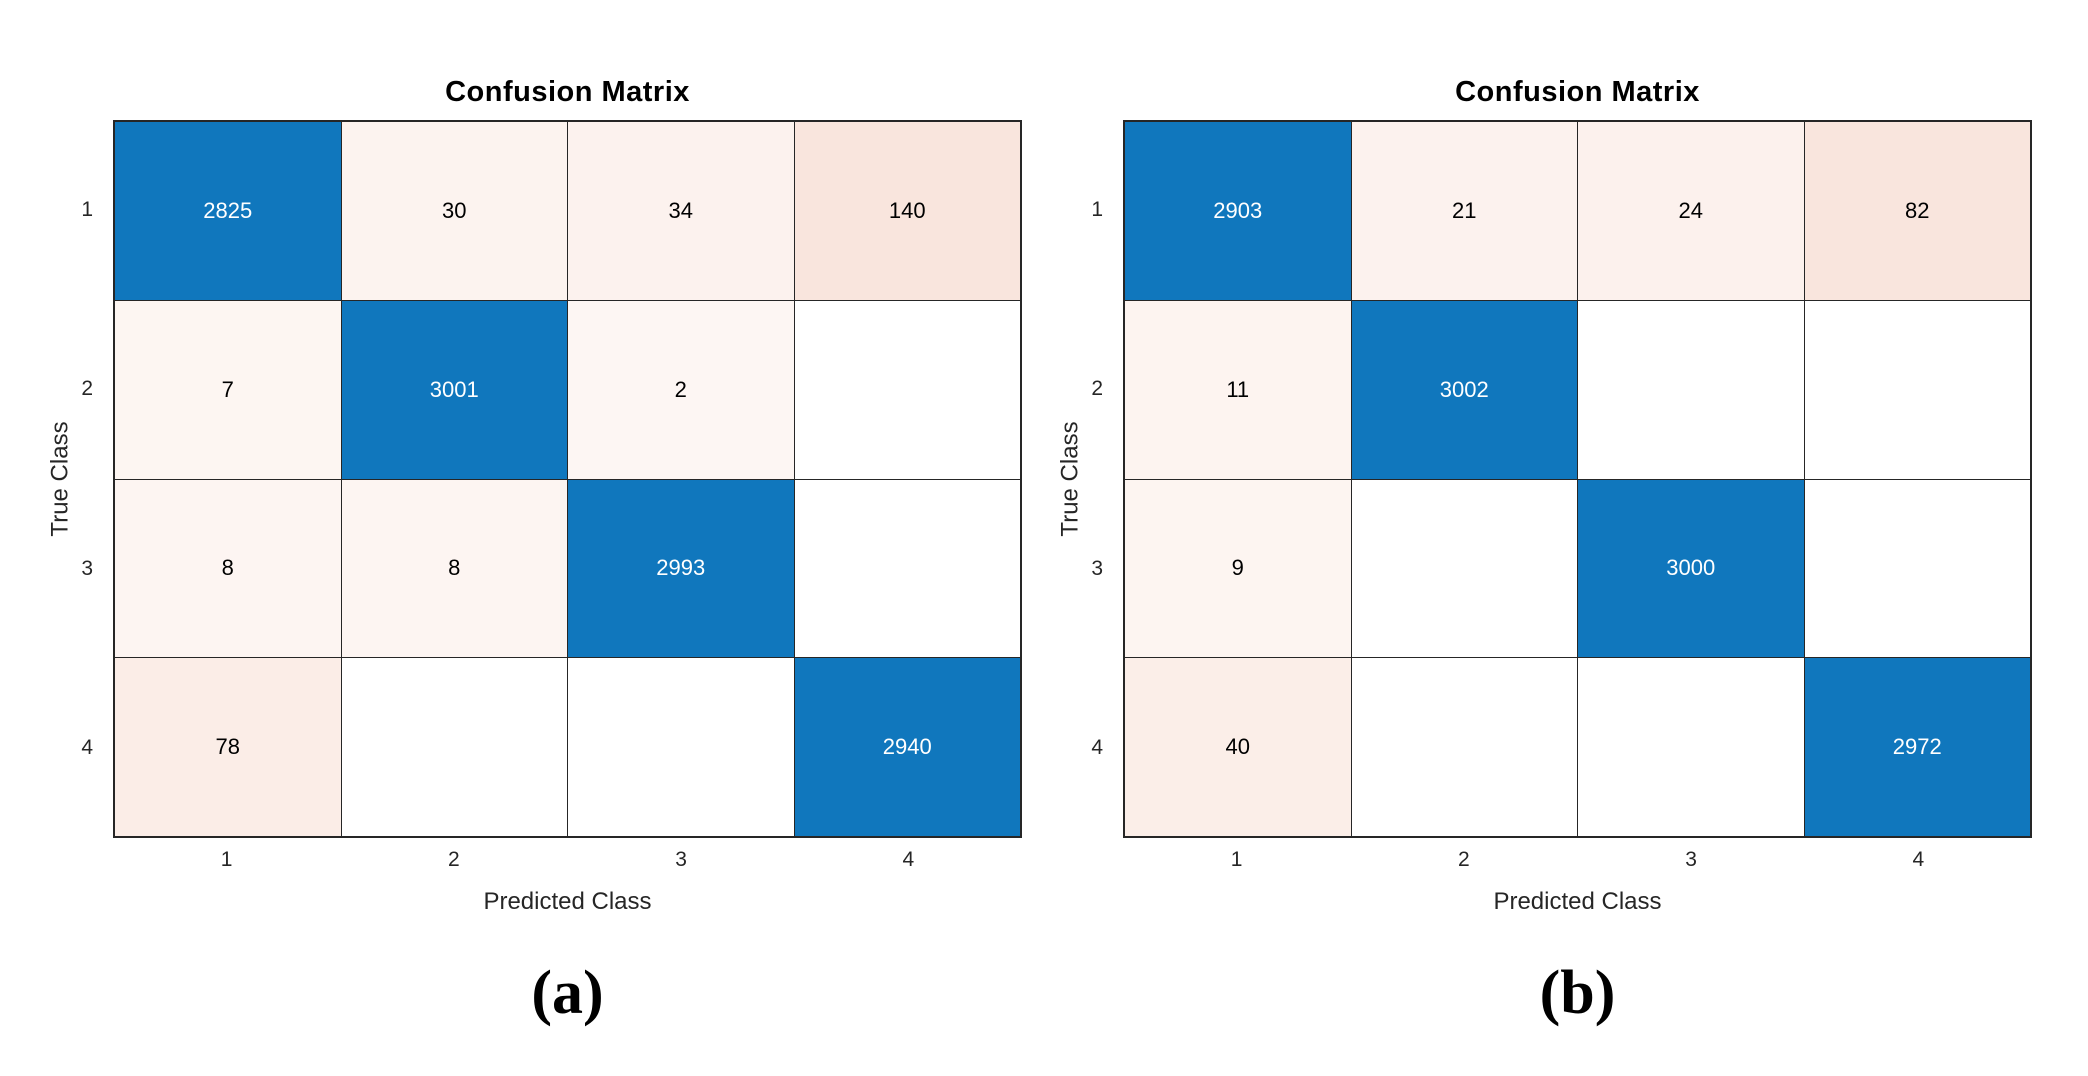 Image resolution: width=2088 pixels, height=1076 pixels. Describe the element at coordinates (1691, 389) in the screenshot. I see `matrix-cell-r2c3` at that location.